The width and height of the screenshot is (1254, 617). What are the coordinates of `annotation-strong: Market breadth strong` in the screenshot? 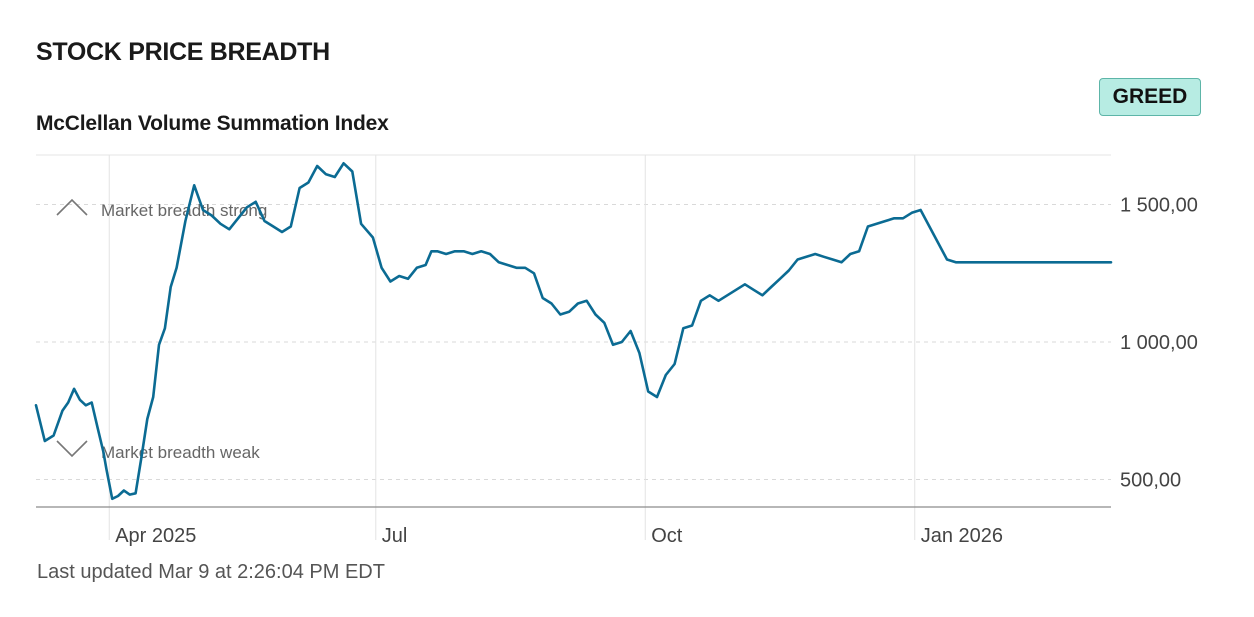 It's located at (184, 210).